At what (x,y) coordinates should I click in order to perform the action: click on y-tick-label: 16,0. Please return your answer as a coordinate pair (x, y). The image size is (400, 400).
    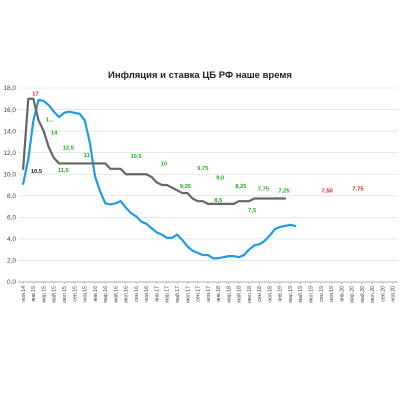
    Looking at the image, I should click on (9, 110).